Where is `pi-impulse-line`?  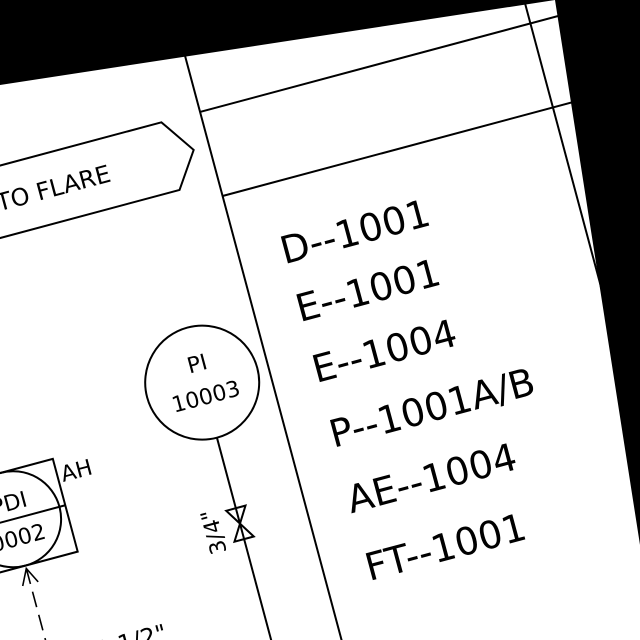
pi-impulse-line is located at coordinates (244, 538).